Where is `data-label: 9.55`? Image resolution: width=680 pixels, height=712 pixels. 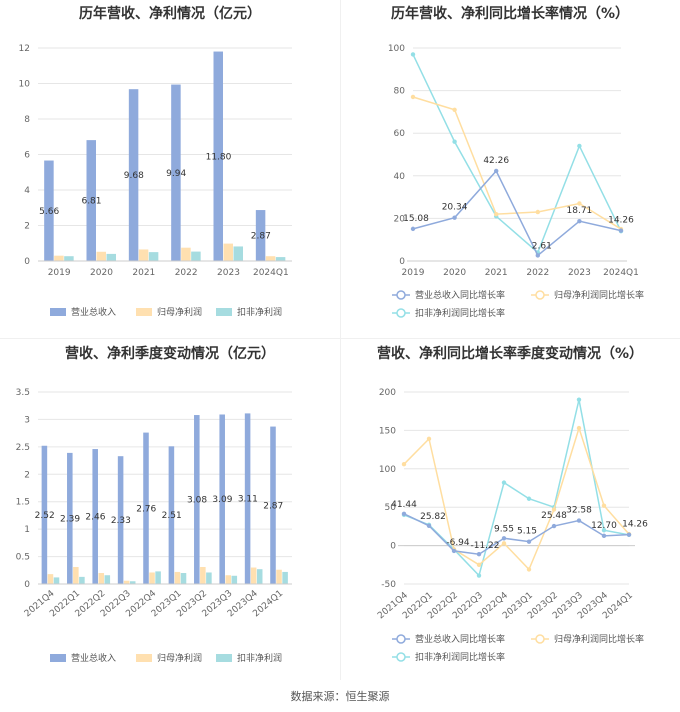 data-label: 9.55 is located at coordinates (504, 529).